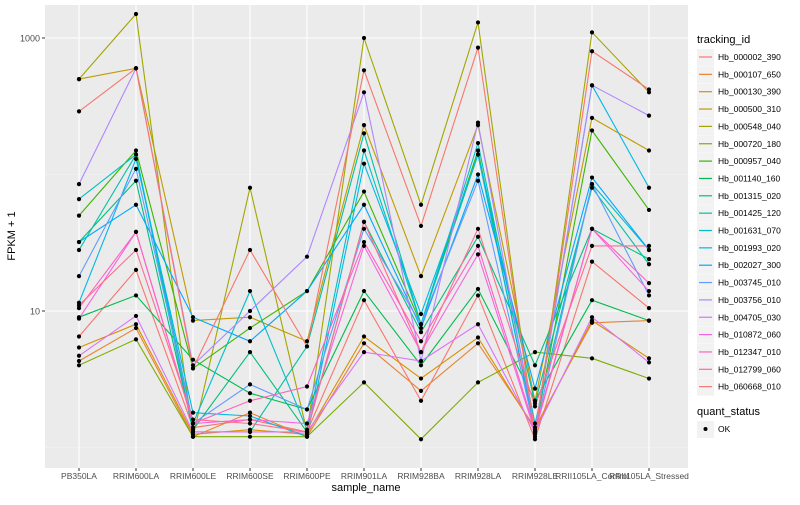  I want to click on legend-label: Hb_001425_120, so click(749, 213).